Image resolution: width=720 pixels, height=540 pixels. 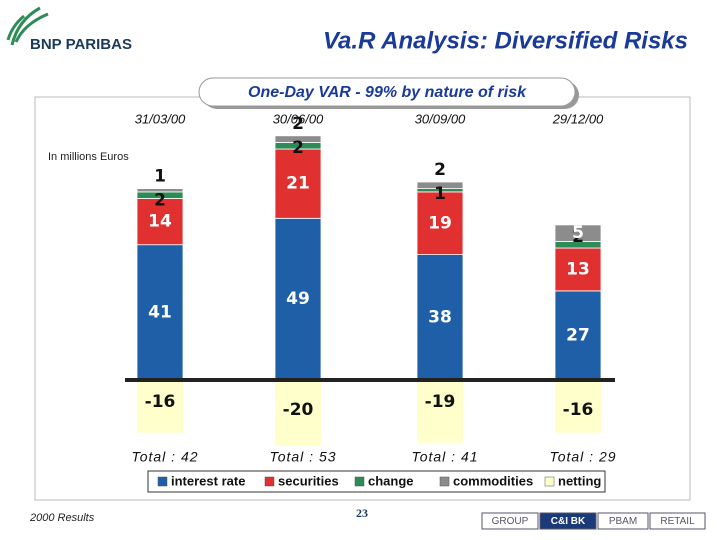 I want to click on data-label: 41, so click(x=160, y=312).